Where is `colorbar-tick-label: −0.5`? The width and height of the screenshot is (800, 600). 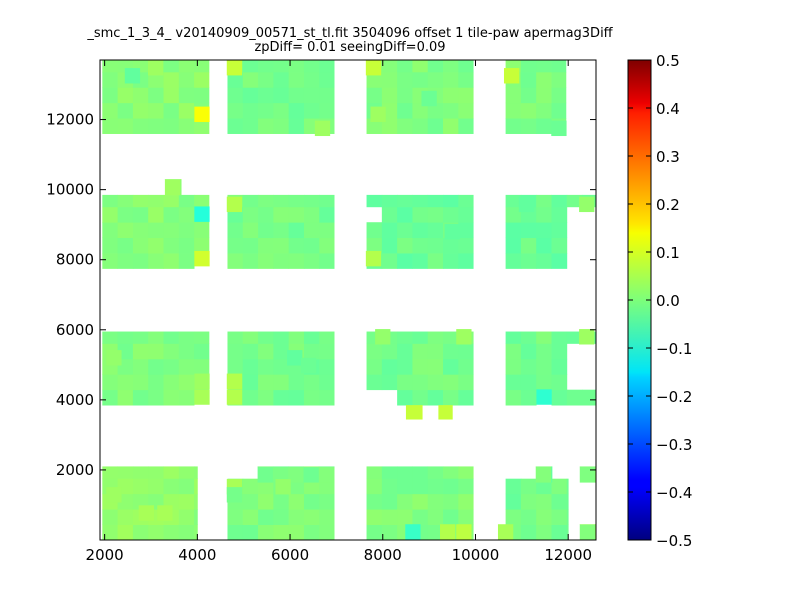 colorbar-tick-label: −0.5 is located at coordinates (674, 541).